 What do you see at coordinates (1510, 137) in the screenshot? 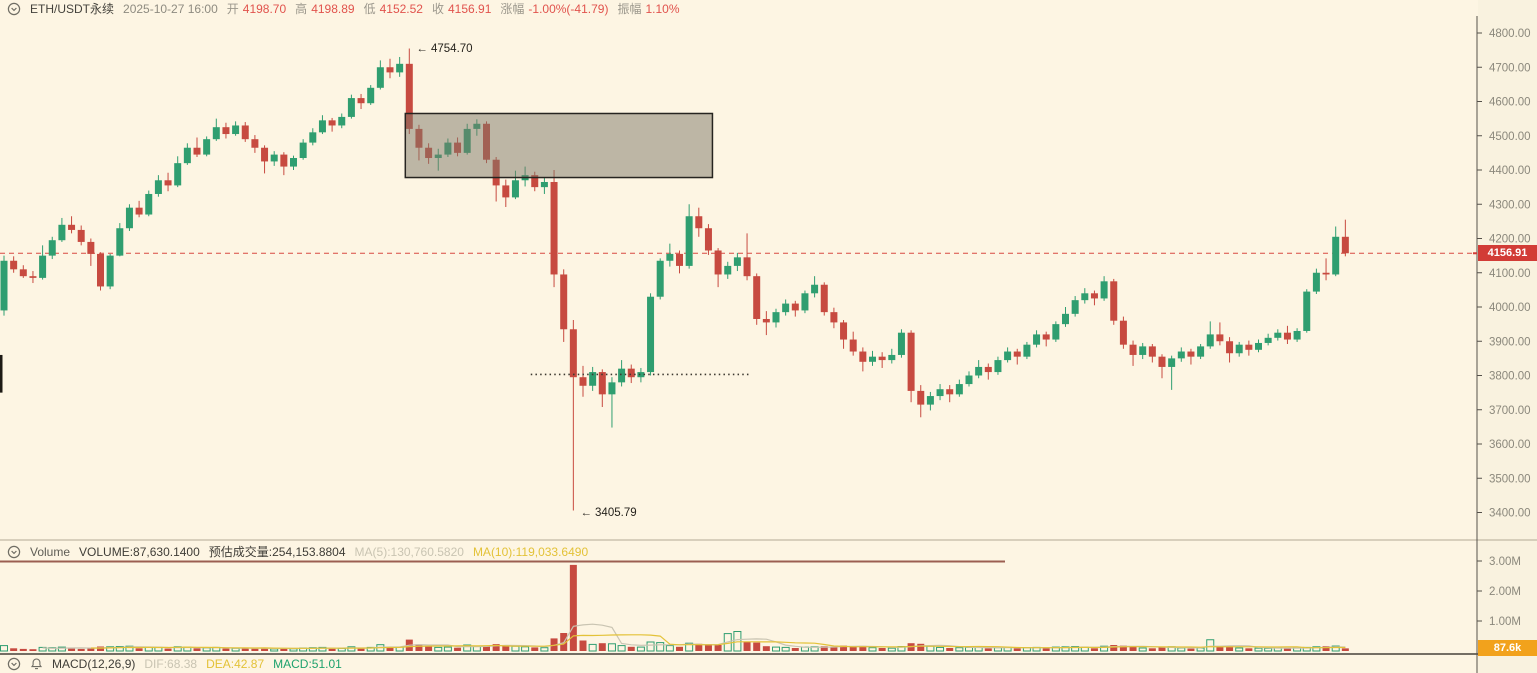
I see `price-axis-label: 4500.00` at bounding box center [1510, 137].